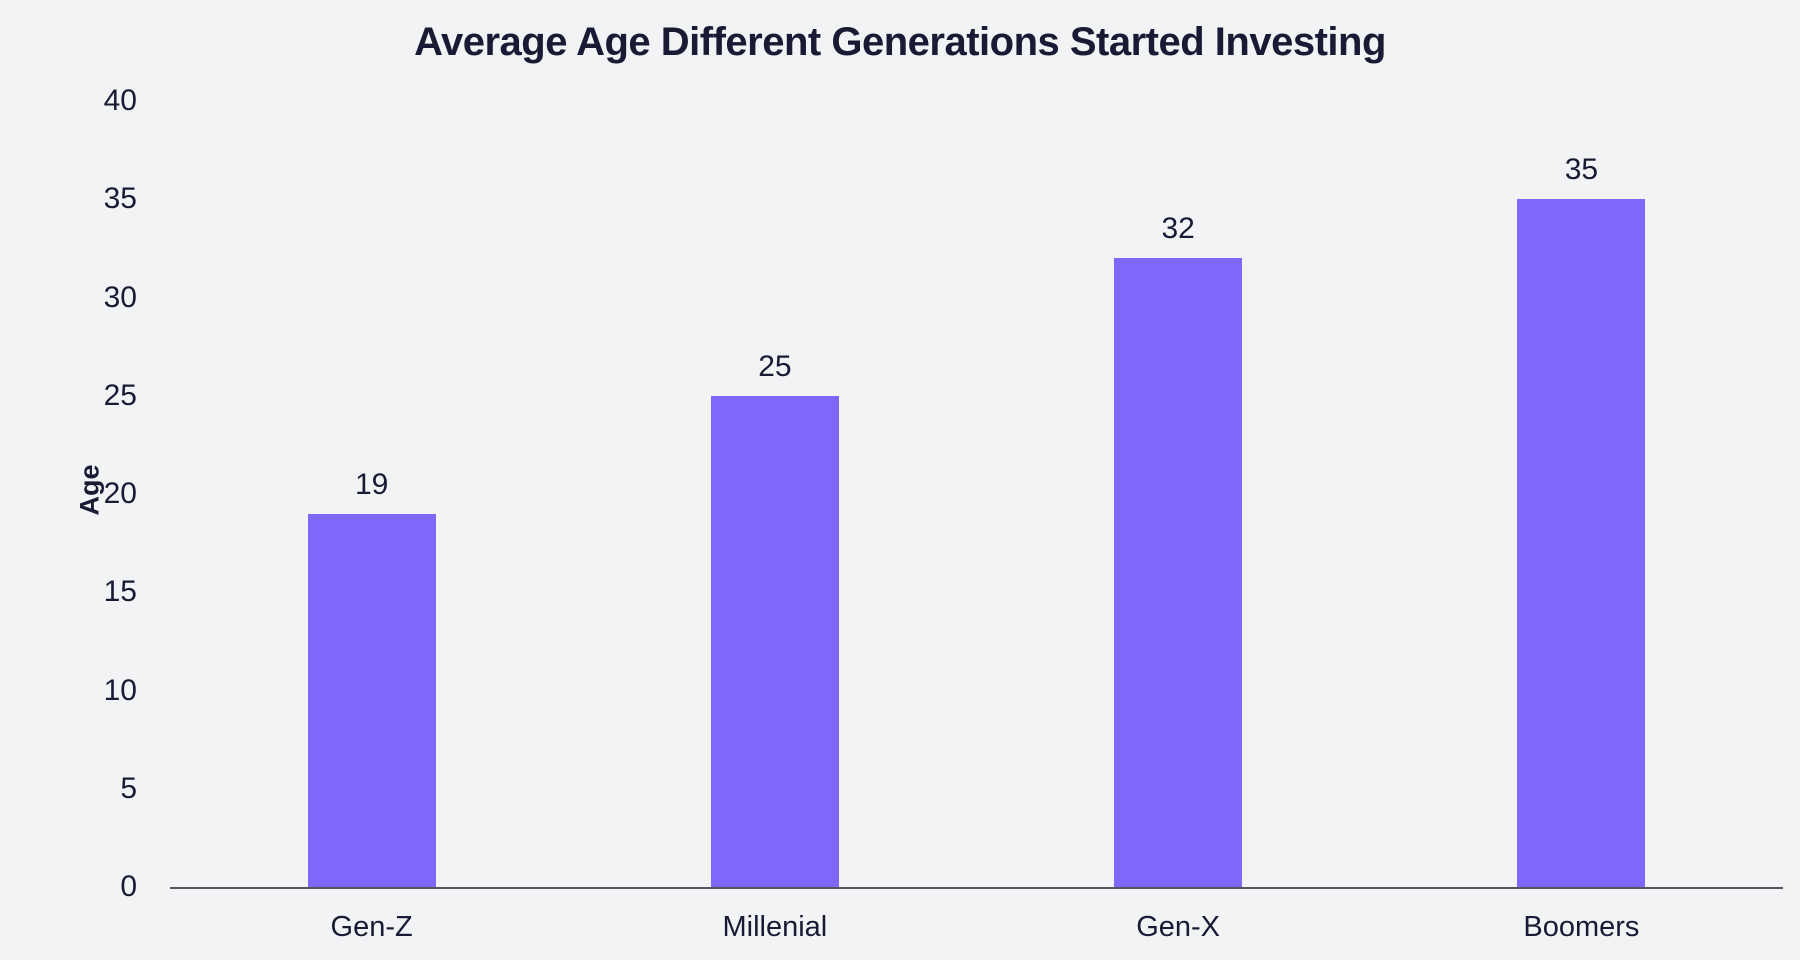 The image size is (1800, 960). What do you see at coordinates (774, 641) in the screenshot?
I see `bar-millenial` at bounding box center [774, 641].